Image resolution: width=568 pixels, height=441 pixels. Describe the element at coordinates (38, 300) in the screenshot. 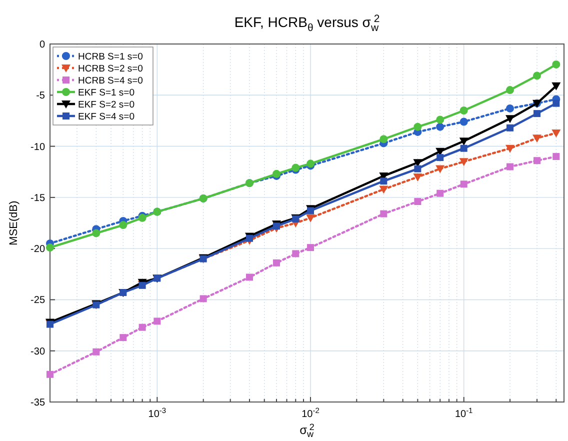

I see `y-tick-label: -25` at that location.